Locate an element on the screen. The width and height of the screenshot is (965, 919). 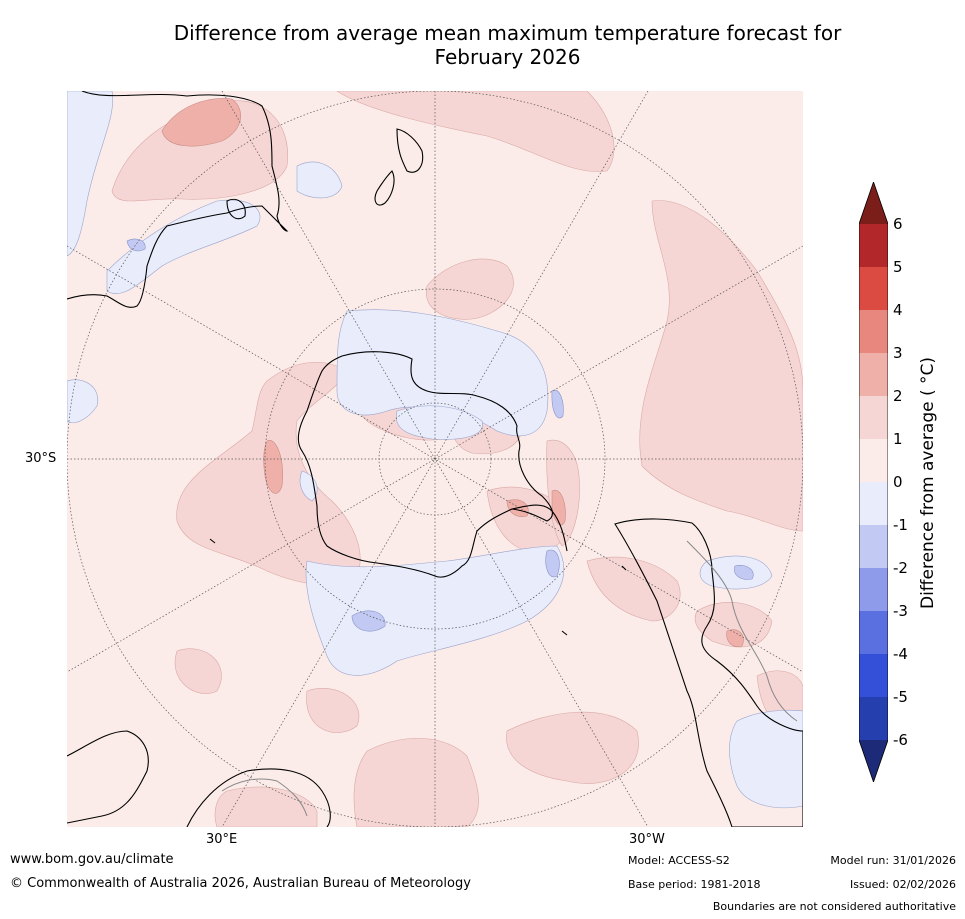
graticule-45s is located at coordinates (435, 459).